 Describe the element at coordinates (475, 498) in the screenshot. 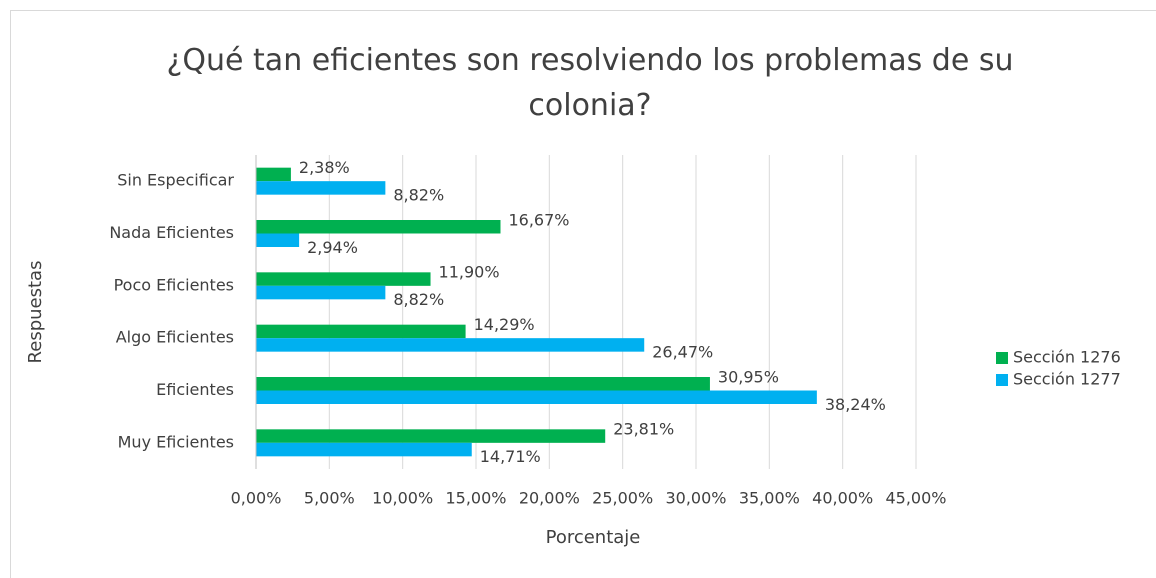

I see `x-tick-label: 15,00%` at that location.